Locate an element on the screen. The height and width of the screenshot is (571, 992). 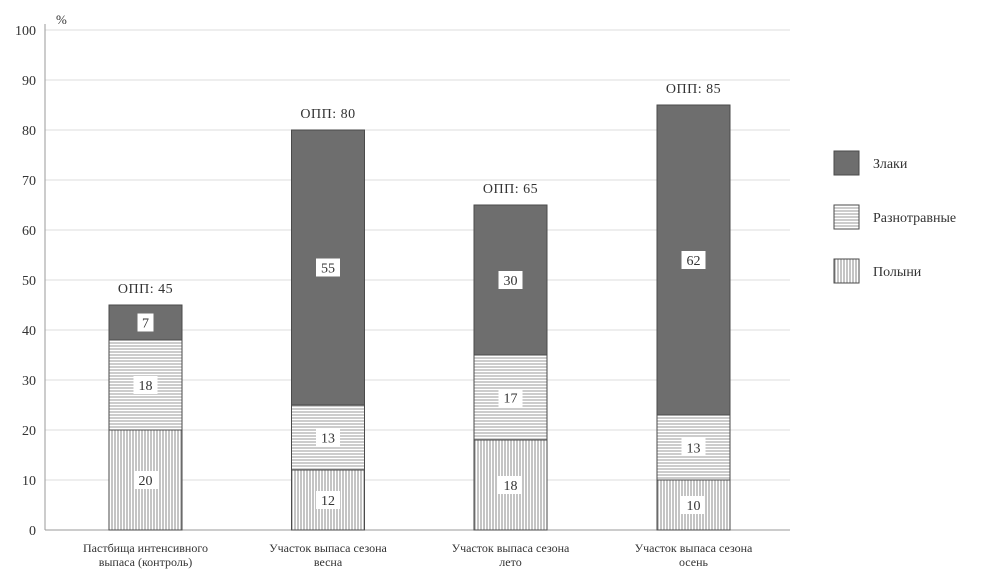
y-tick-label: 60 is located at coordinates (29, 231).